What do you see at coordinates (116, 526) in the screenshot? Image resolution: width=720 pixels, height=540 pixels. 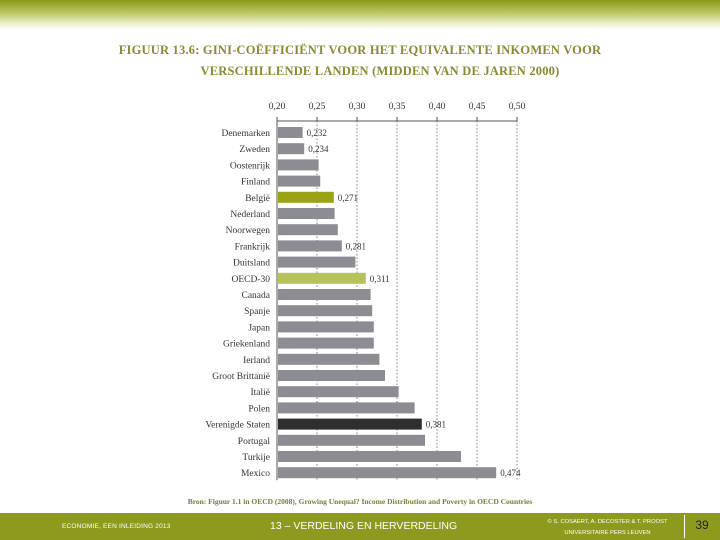 I see `footer-course-title: ECONOMIE, EEN INLEIDING 2013` at bounding box center [116, 526].